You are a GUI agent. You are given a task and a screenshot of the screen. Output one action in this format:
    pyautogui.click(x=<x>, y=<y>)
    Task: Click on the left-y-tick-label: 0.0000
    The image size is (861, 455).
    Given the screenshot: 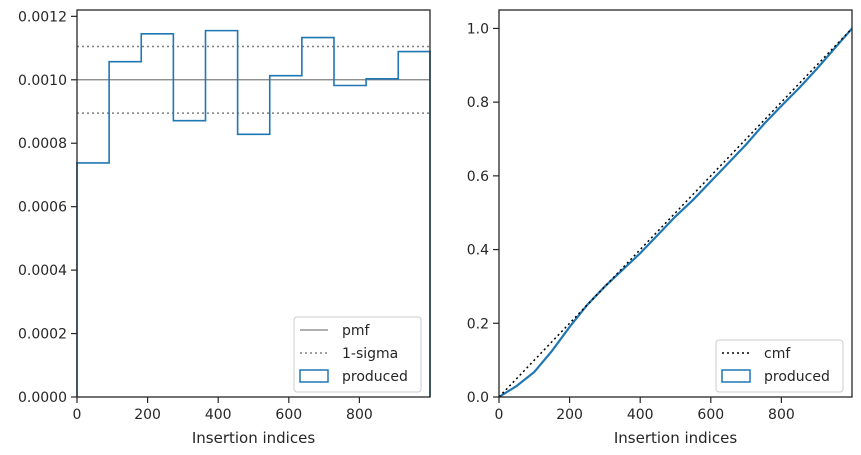 What is the action you would take?
    pyautogui.click(x=42, y=398)
    